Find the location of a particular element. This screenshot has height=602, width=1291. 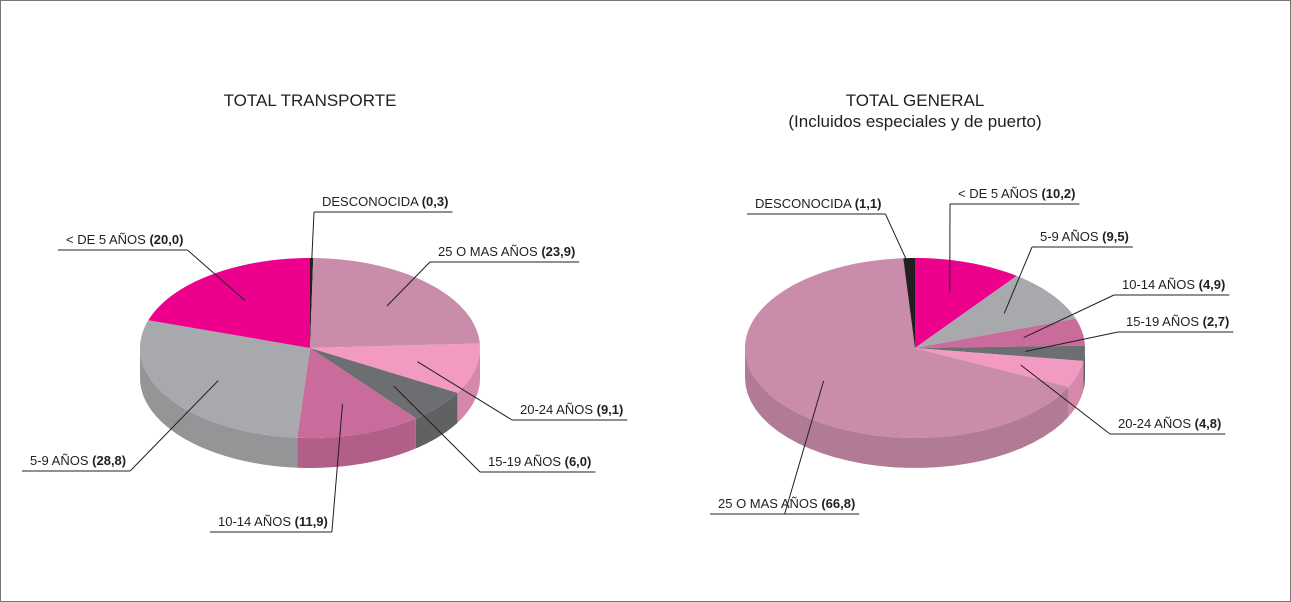

slice-label: 20-24 AÑOS (9,1) is located at coordinates (571, 409).